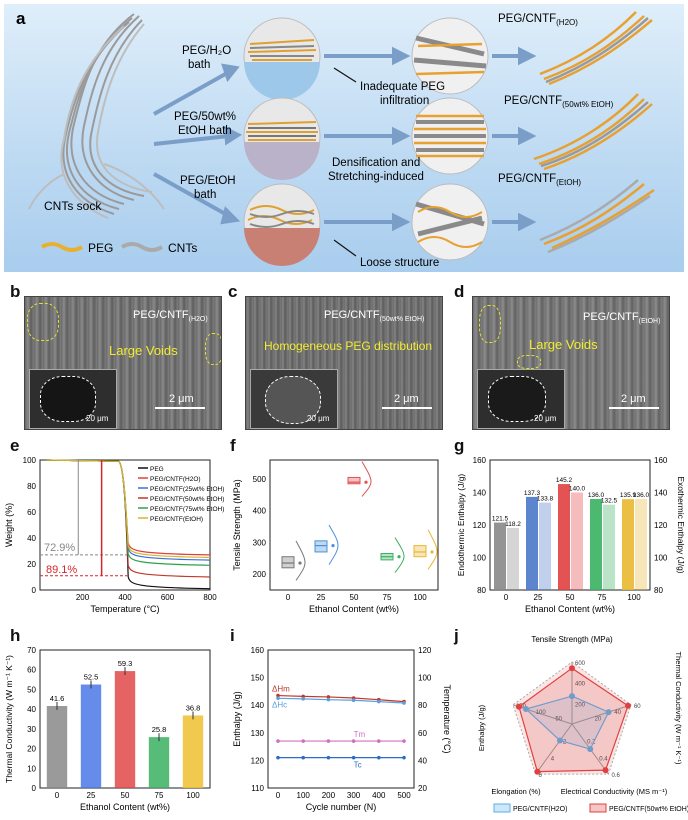 The height and width of the screenshot is (820, 688). What do you see at coordinates (175, 479) in the screenshot?
I see `legend-entry: PEG/CNTF(H2O)` at bounding box center [175, 479].